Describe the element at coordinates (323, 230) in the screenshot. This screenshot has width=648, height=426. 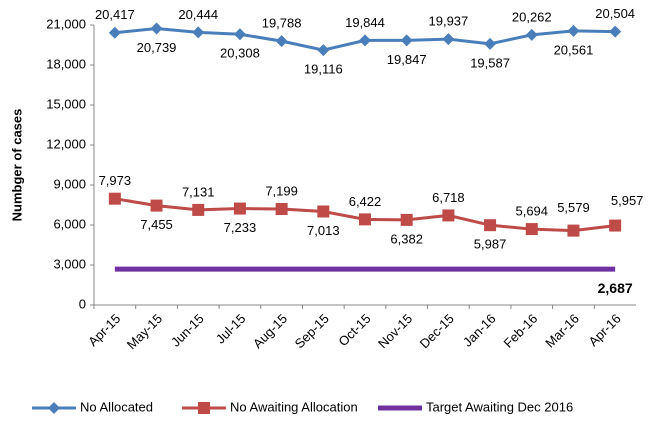
I see `data-label: 7,013` at that location.